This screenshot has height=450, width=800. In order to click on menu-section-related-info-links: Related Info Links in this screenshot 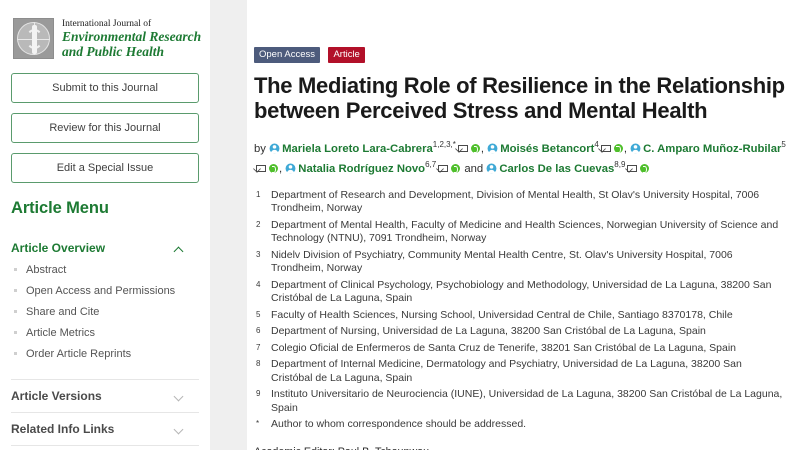, I will do `click(105, 428)`.